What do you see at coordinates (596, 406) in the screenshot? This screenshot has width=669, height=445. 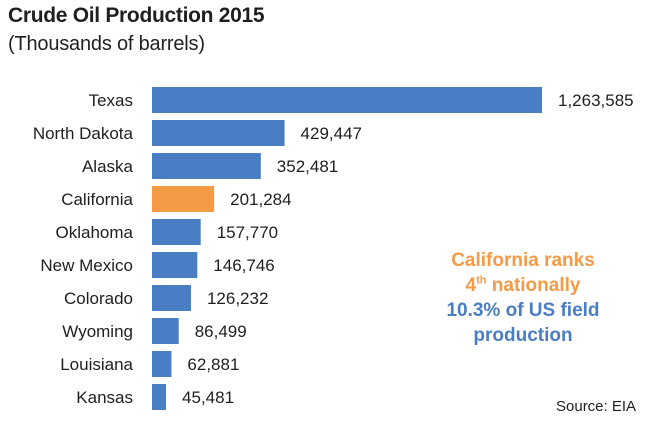 I see `source-note: Source: EIA` at bounding box center [596, 406].